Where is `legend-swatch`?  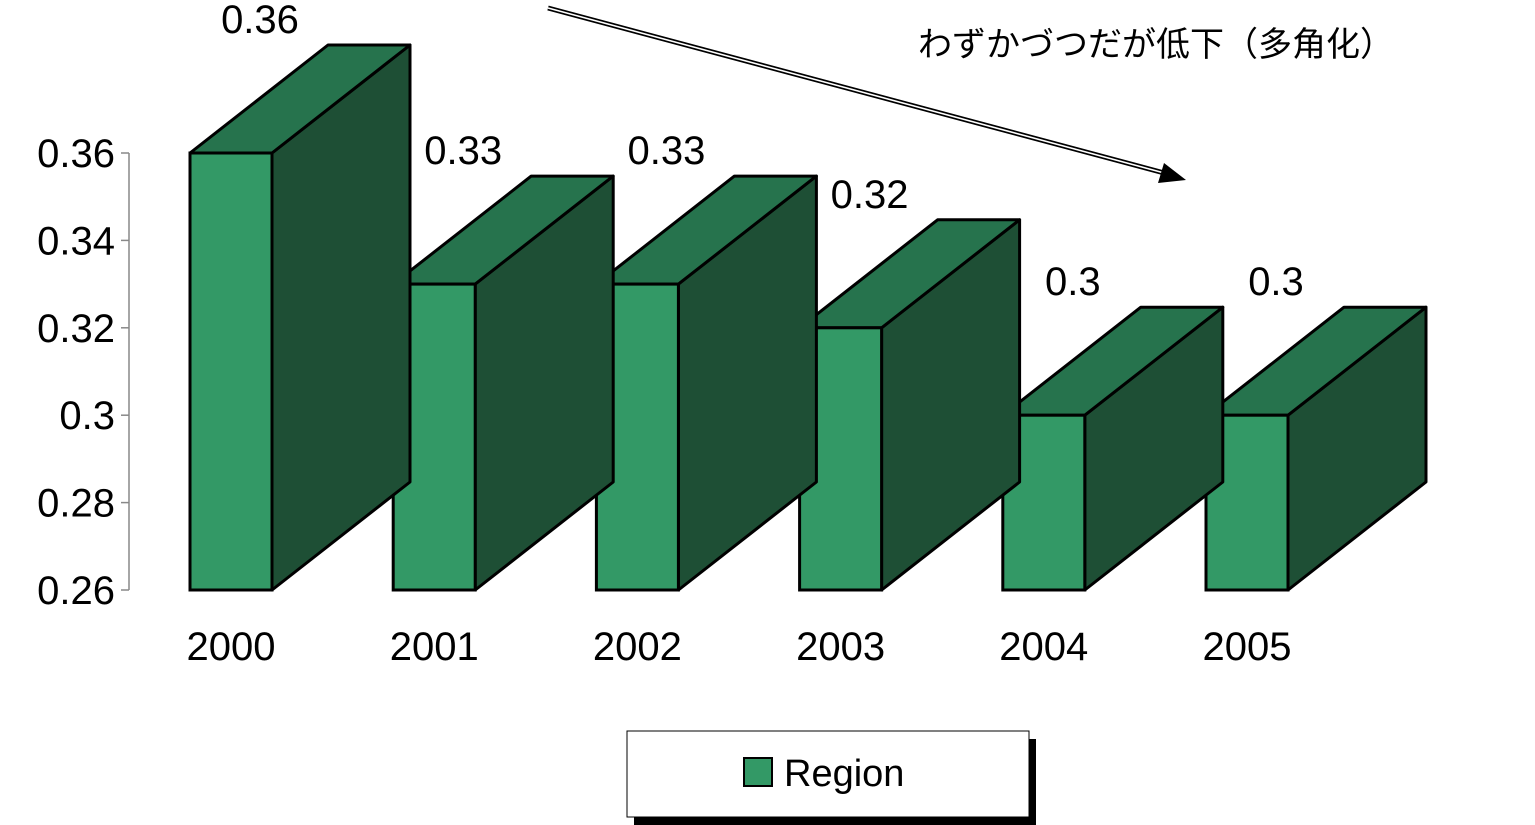 legend-swatch is located at coordinates (758, 772).